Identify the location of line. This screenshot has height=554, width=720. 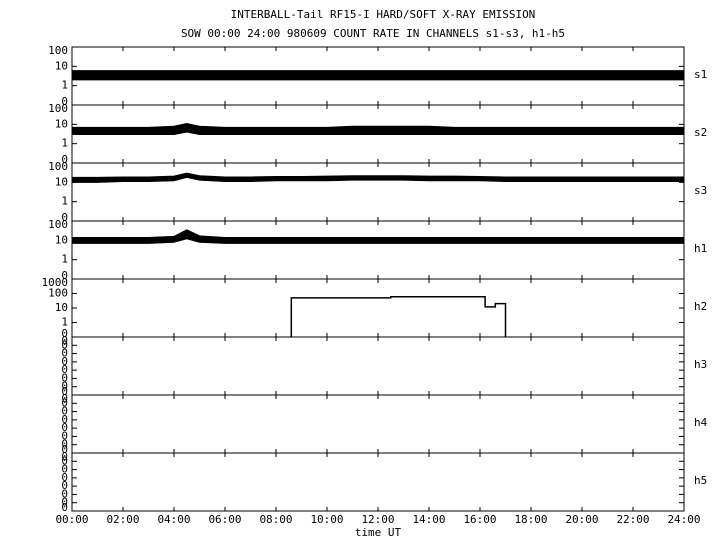
(398, 316).